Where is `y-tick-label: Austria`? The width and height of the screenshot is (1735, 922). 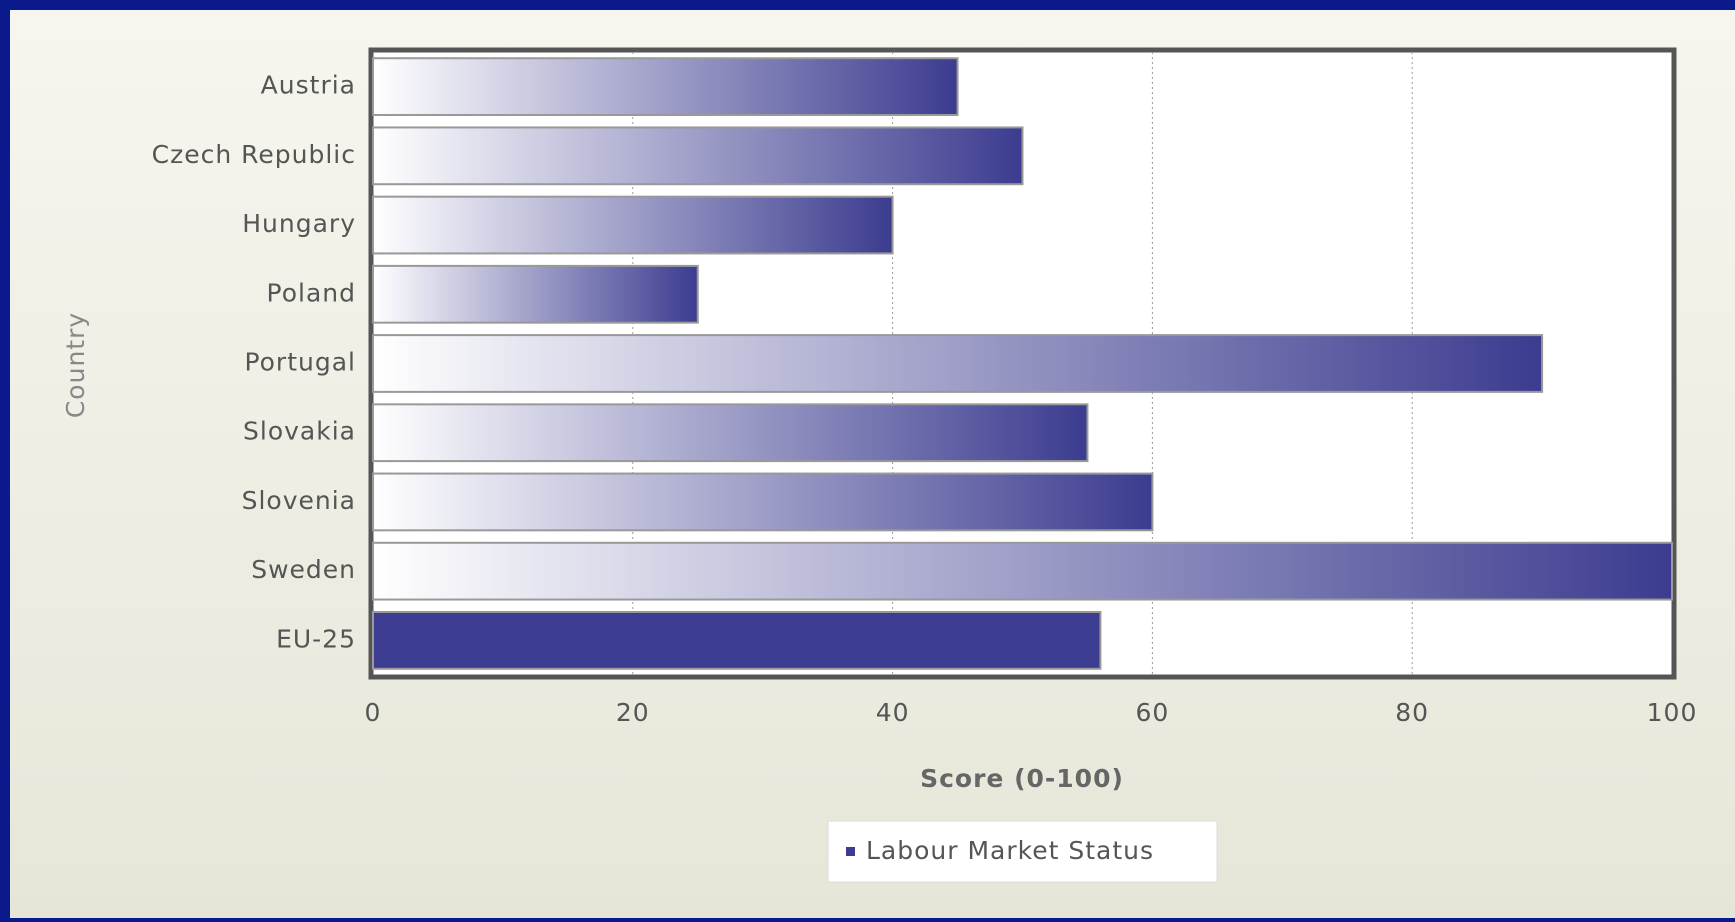
y-tick-label: Austria is located at coordinates (308, 85).